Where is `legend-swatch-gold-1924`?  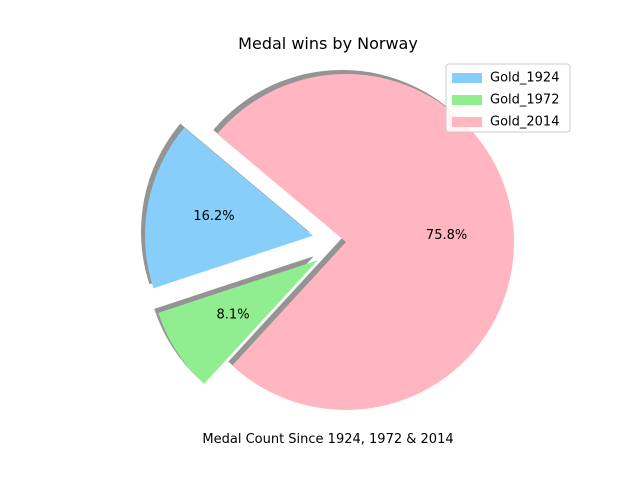 legend-swatch-gold-1924 is located at coordinates (467, 78).